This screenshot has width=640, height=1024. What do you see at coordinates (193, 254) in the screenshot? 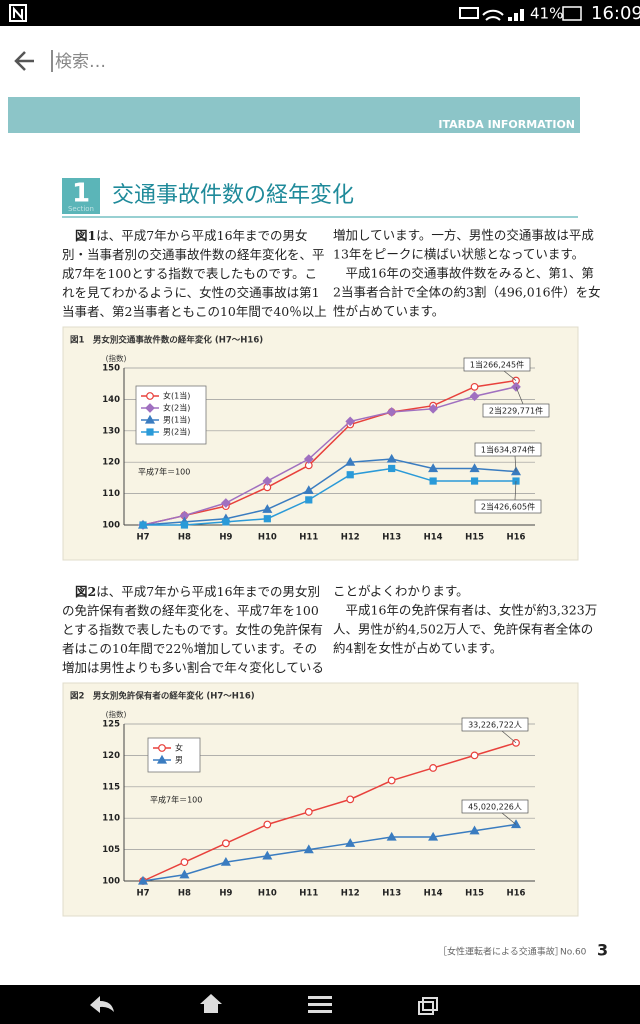
I see `paragraph-line: 別・当事者別の交通事故件数の経年変化を、平` at bounding box center [193, 254].